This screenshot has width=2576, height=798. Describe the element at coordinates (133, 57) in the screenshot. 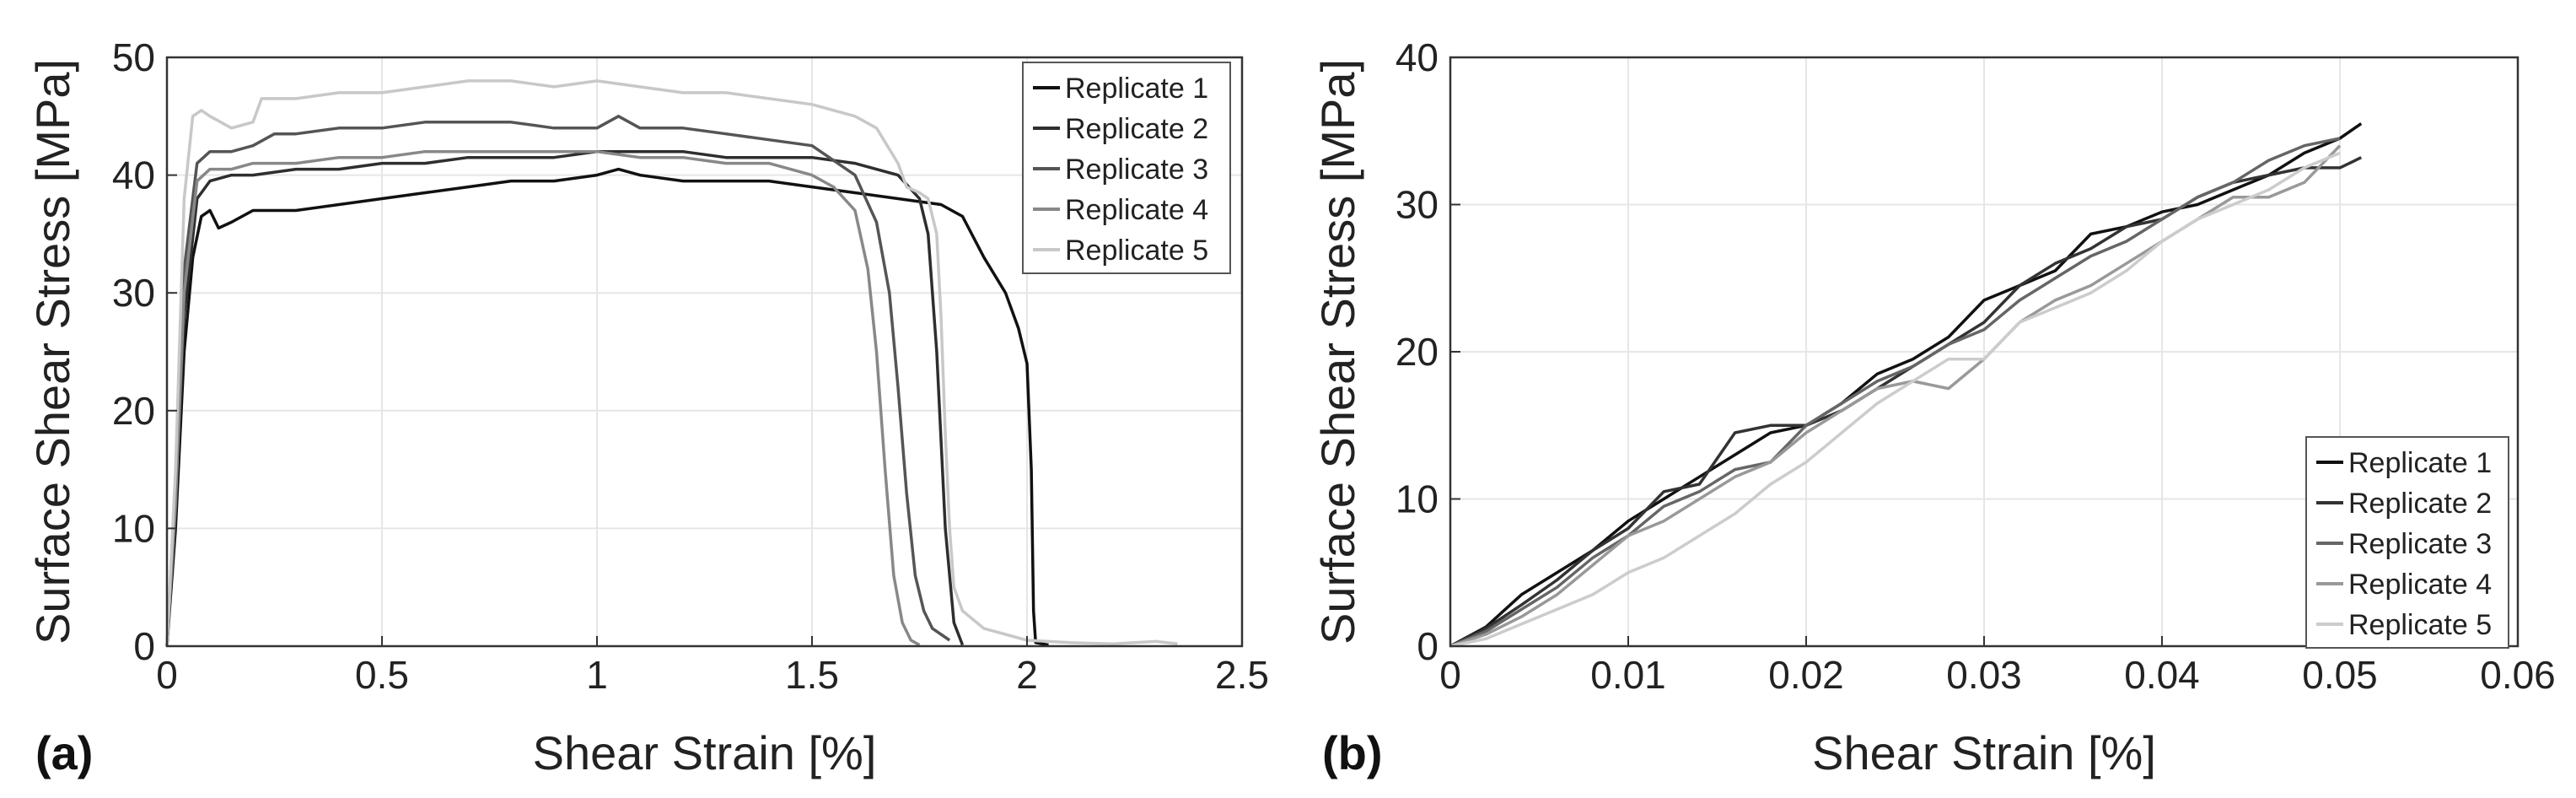

I see `y-tick-label: 50` at that location.